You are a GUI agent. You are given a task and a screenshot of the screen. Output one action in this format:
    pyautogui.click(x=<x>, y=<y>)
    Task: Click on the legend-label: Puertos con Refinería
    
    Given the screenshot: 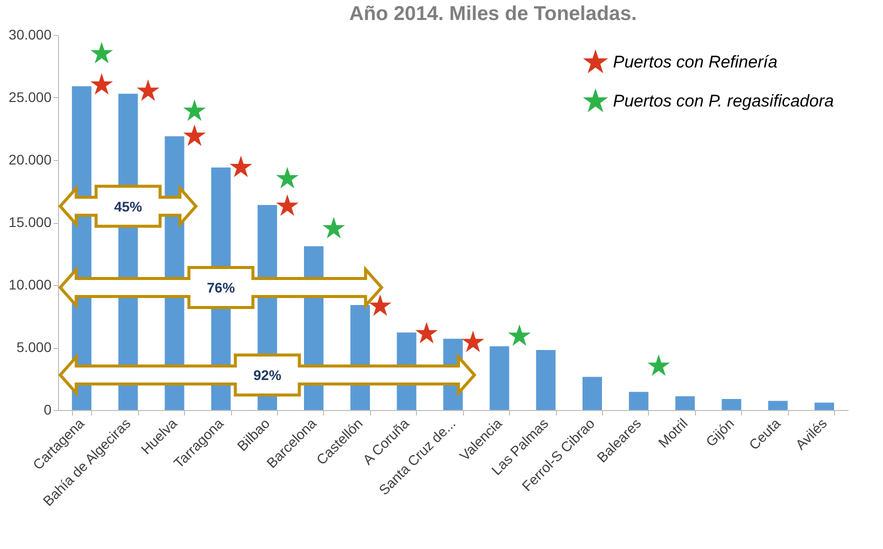 What is the action you would take?
    pyautogui.click(x=695, y=62)
    